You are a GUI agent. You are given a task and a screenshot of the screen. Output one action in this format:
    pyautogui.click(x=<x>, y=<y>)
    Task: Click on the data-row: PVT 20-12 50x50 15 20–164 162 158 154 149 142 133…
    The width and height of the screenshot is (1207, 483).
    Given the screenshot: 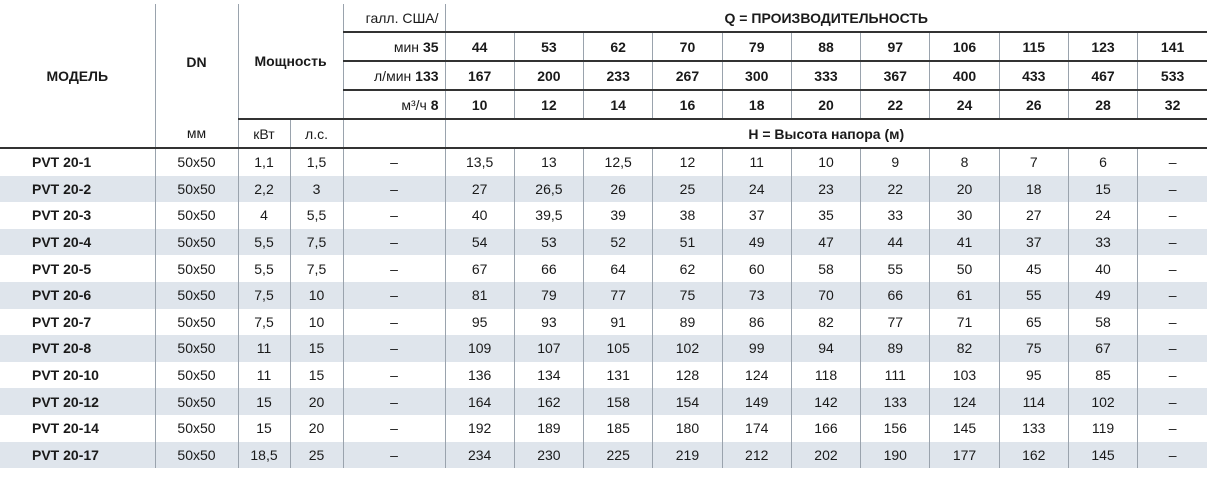 What is the action you would take?
    pyautogui.click(x=603, y=401)
    